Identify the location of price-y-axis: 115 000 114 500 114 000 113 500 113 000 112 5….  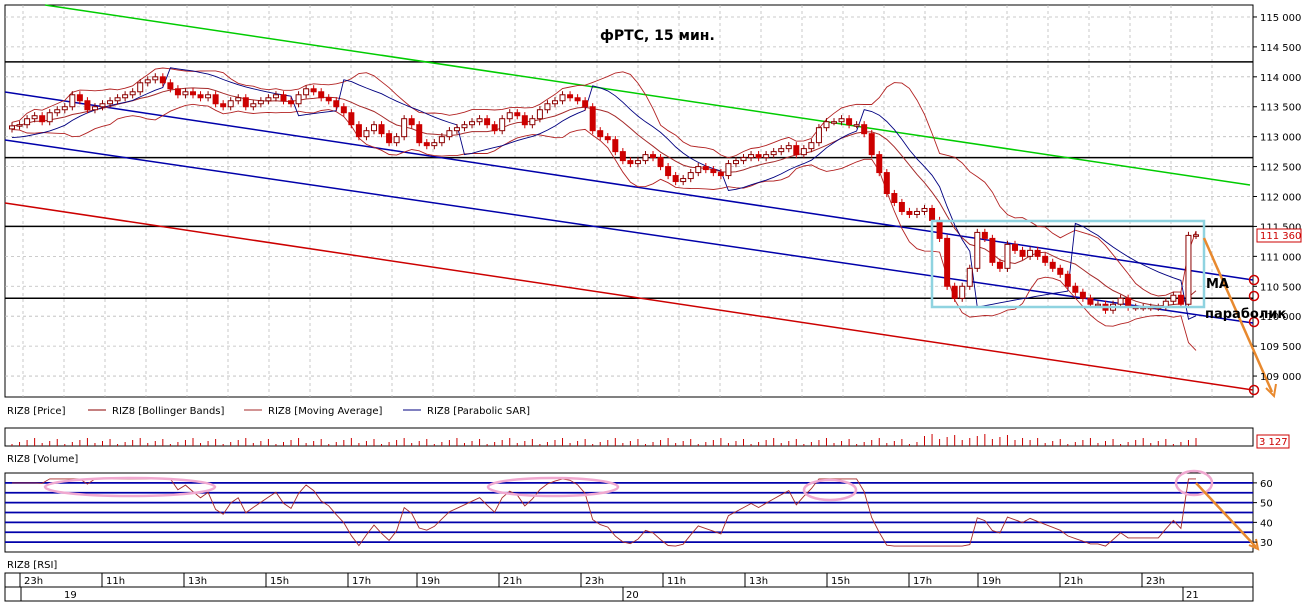
(1277, 198).